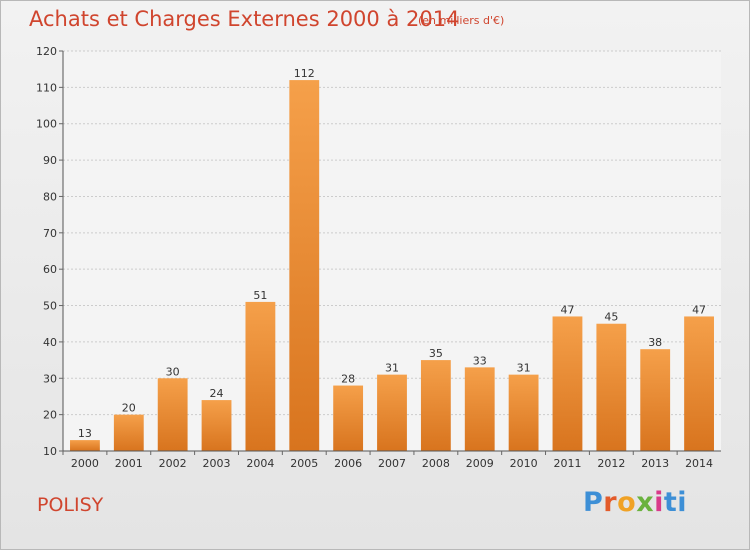 The width and height of the screenshot is (750, 550). Describe the element at coordinates (645, 502) in the screenshot. I see `logo-letter-x: x` at that location.